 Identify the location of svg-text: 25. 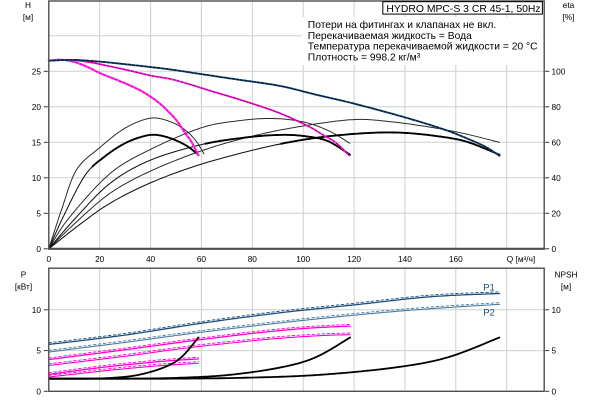
(37, 71).